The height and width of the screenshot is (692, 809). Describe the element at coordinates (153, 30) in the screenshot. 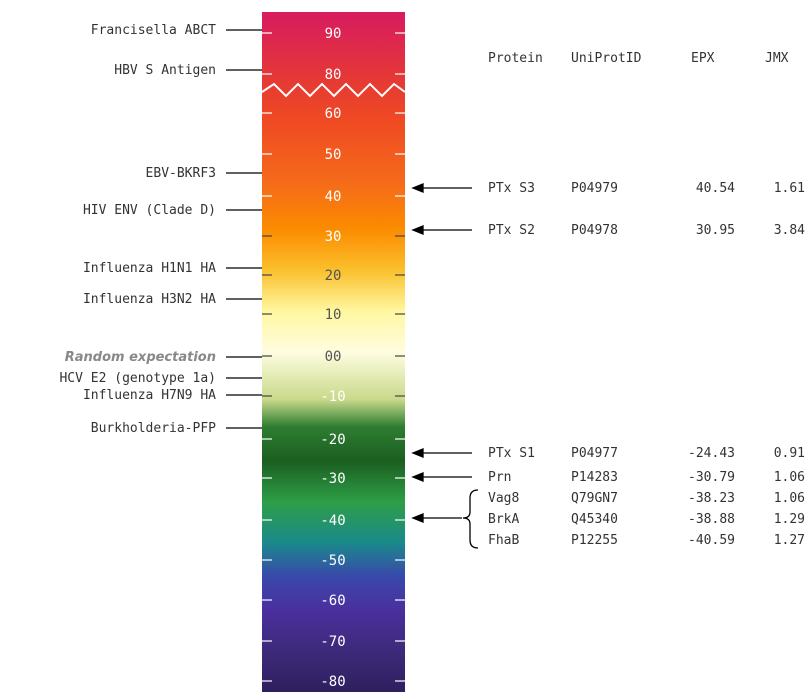

I see `left-label: Francisella ABCT` at that location.